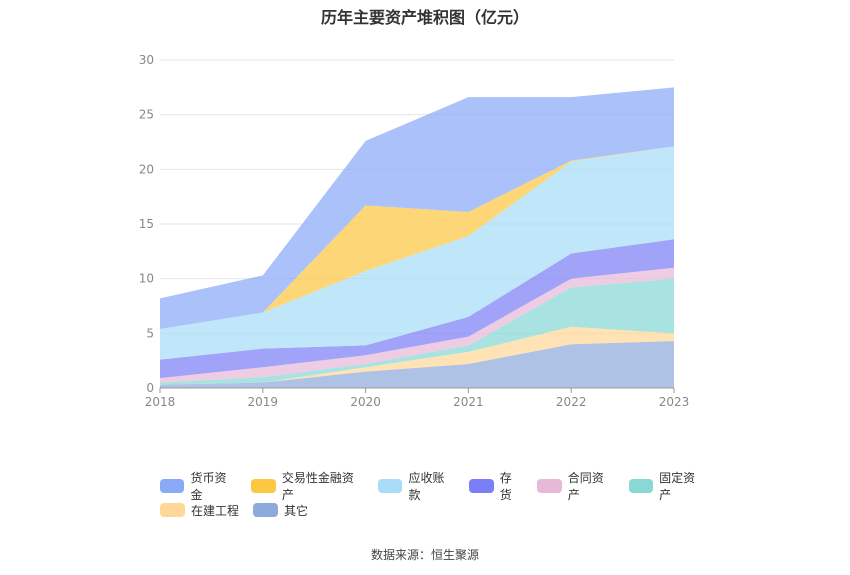  I want to click on legend-item: 交易性金融资产, so click(307, 486).